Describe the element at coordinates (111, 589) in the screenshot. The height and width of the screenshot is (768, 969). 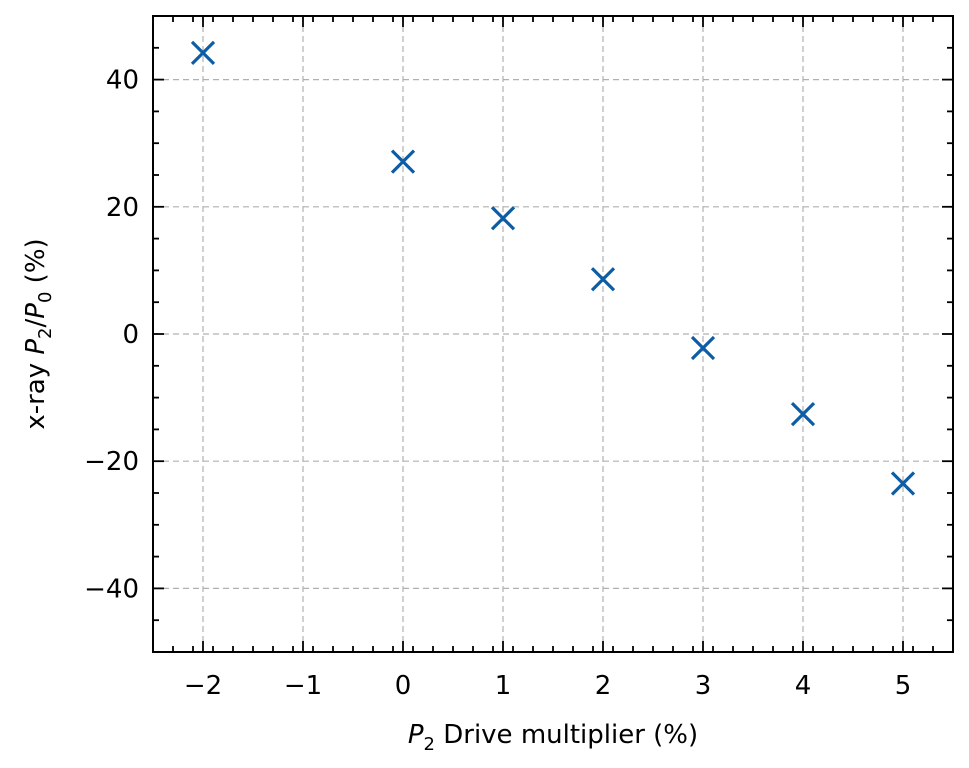
I see `y-tick-label: −40` at that location.